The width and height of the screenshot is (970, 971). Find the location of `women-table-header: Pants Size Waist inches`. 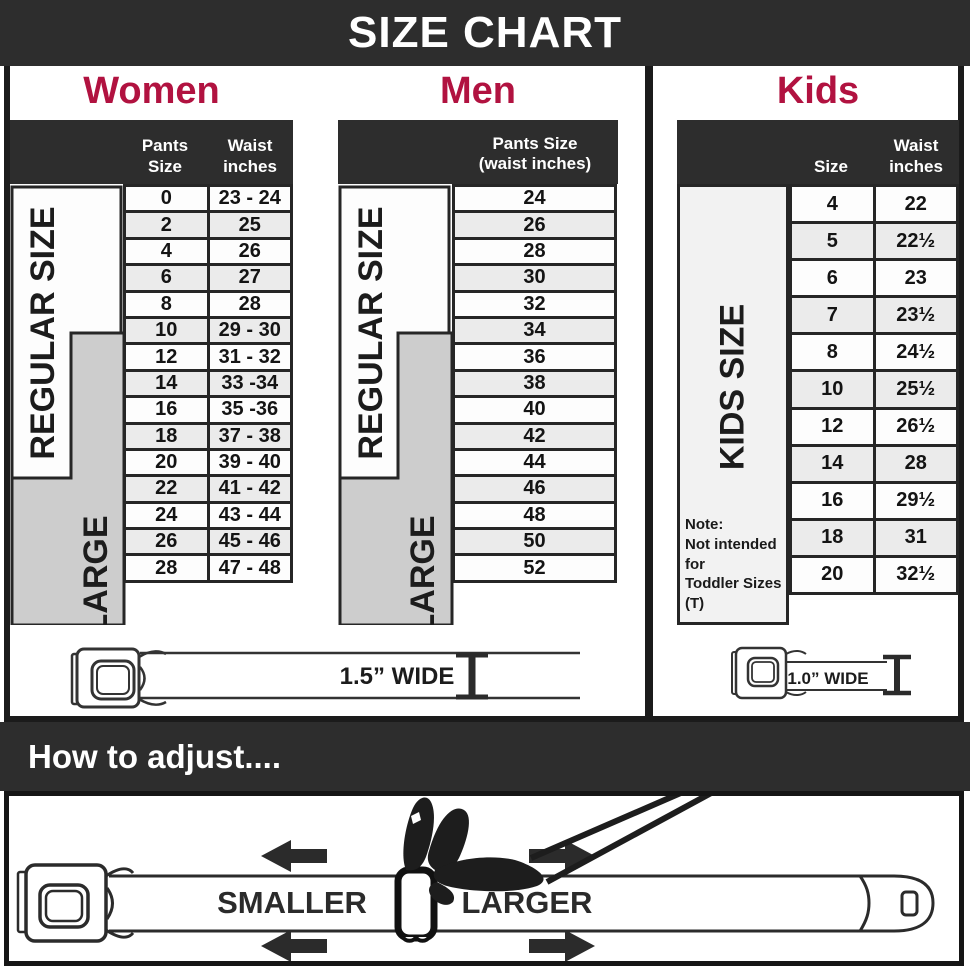

women-table-header: Pants Size Waist inches is located at coordinates (151, 152).